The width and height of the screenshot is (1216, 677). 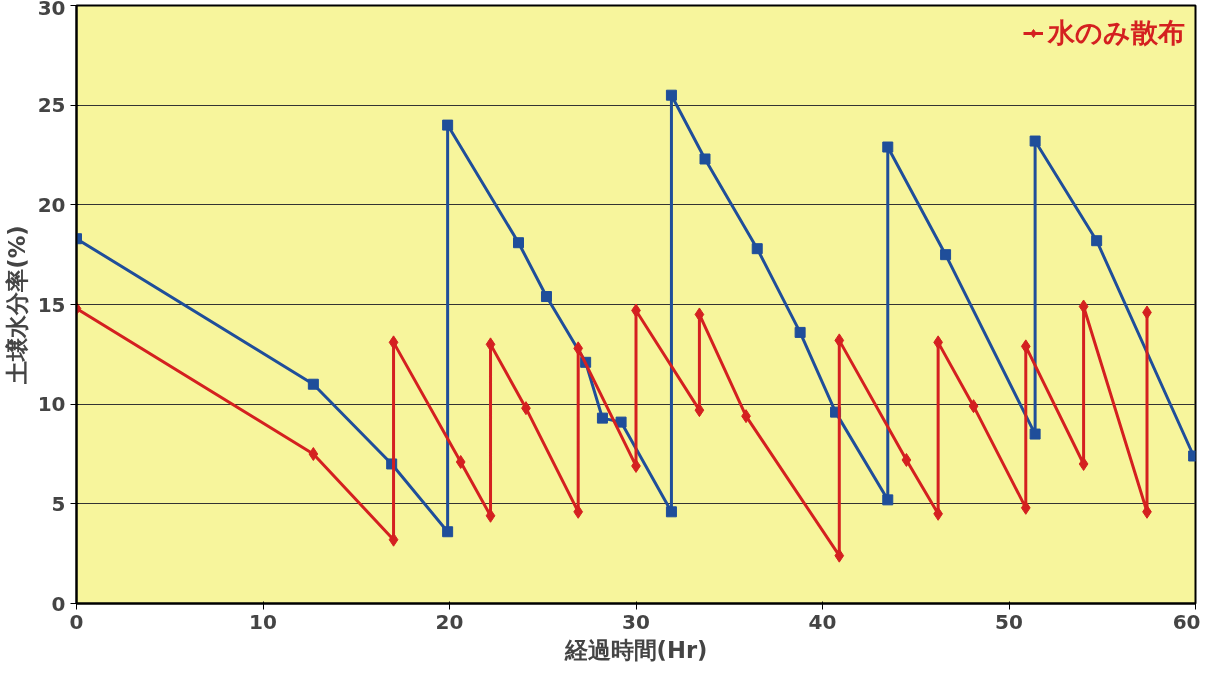 What do you see at coordinates (449, 621) in the screenshot?
I see `x-tick-label: 20` at bounding box center [449, 621].